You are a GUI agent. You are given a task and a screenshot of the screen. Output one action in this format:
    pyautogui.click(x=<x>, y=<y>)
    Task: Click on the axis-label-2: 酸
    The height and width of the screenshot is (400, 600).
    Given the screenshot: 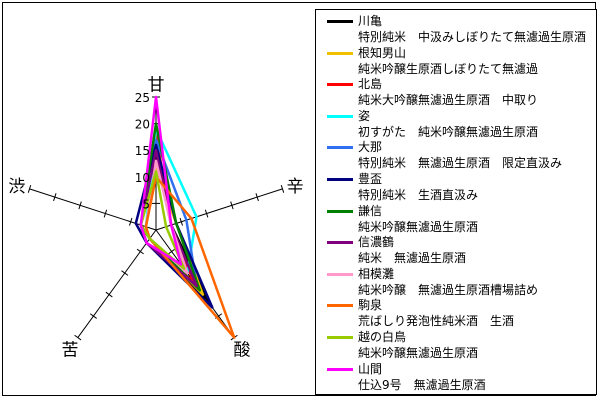 What is the action you would take?
    pyautogui.click(x=241, y=350)
    